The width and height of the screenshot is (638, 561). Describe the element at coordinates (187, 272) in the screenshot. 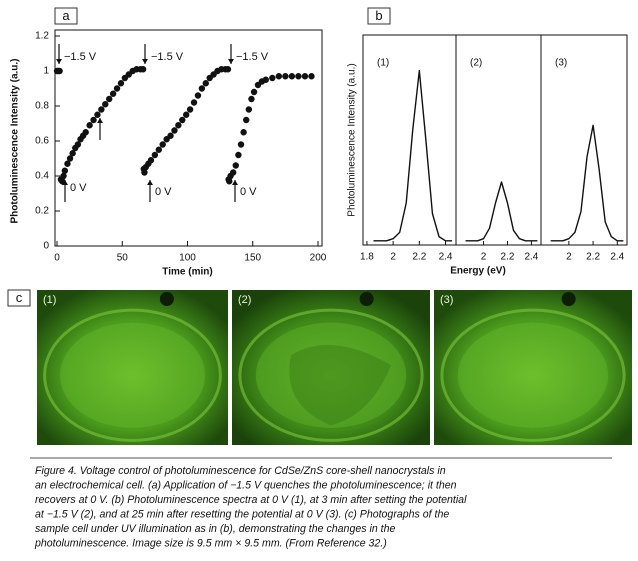

I see `x-axis-label: Time (min)` at that location.